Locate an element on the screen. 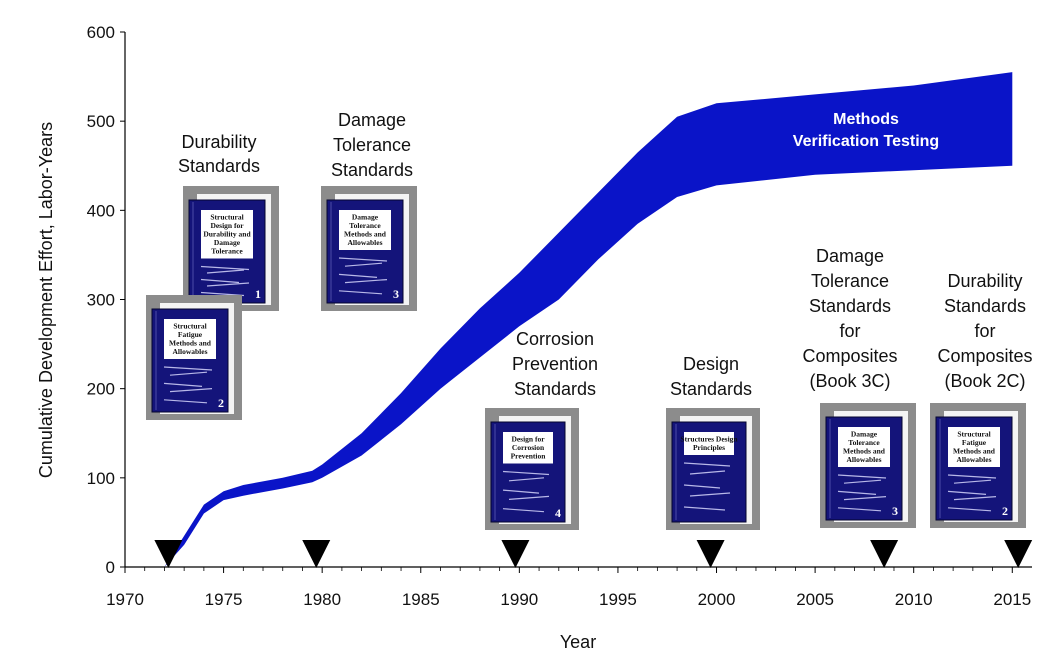 The height and width of the screenshot is (654, 1062). book-title-line: Structures Design is located at coordinates (709, 439).